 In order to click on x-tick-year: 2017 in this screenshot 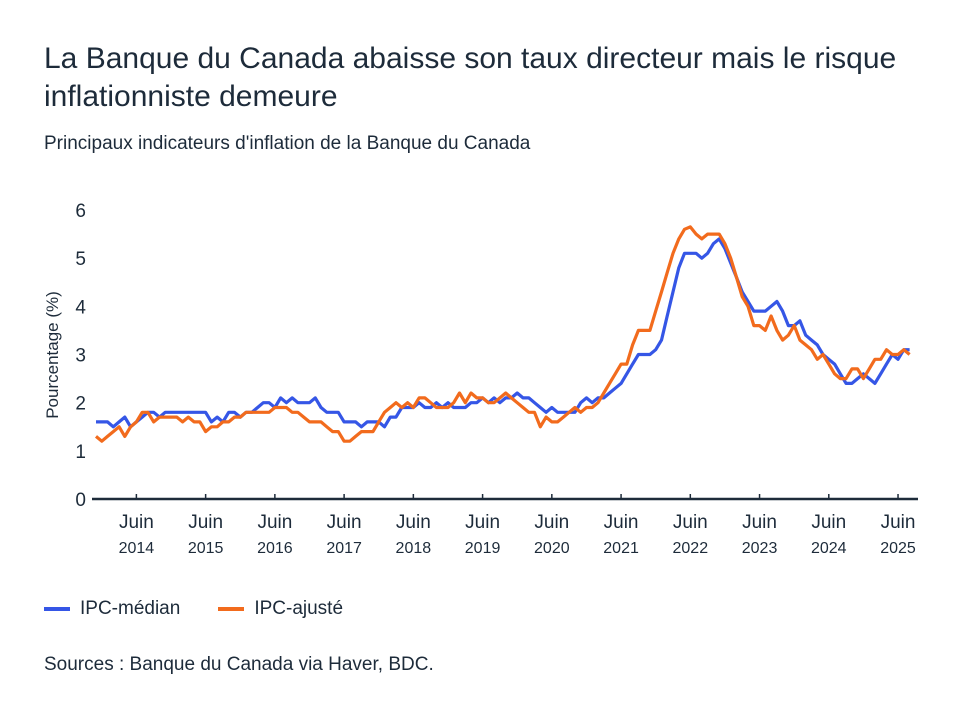, I will do `click(344, 548)`.